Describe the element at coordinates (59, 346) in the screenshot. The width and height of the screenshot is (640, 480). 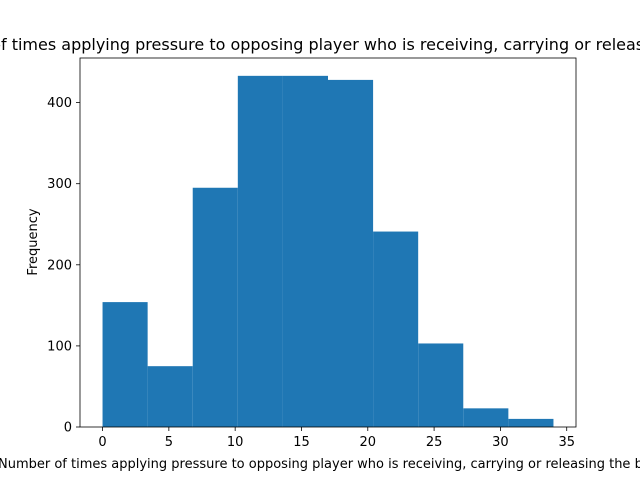
I see `y-tick-label-1: 100` at that location.